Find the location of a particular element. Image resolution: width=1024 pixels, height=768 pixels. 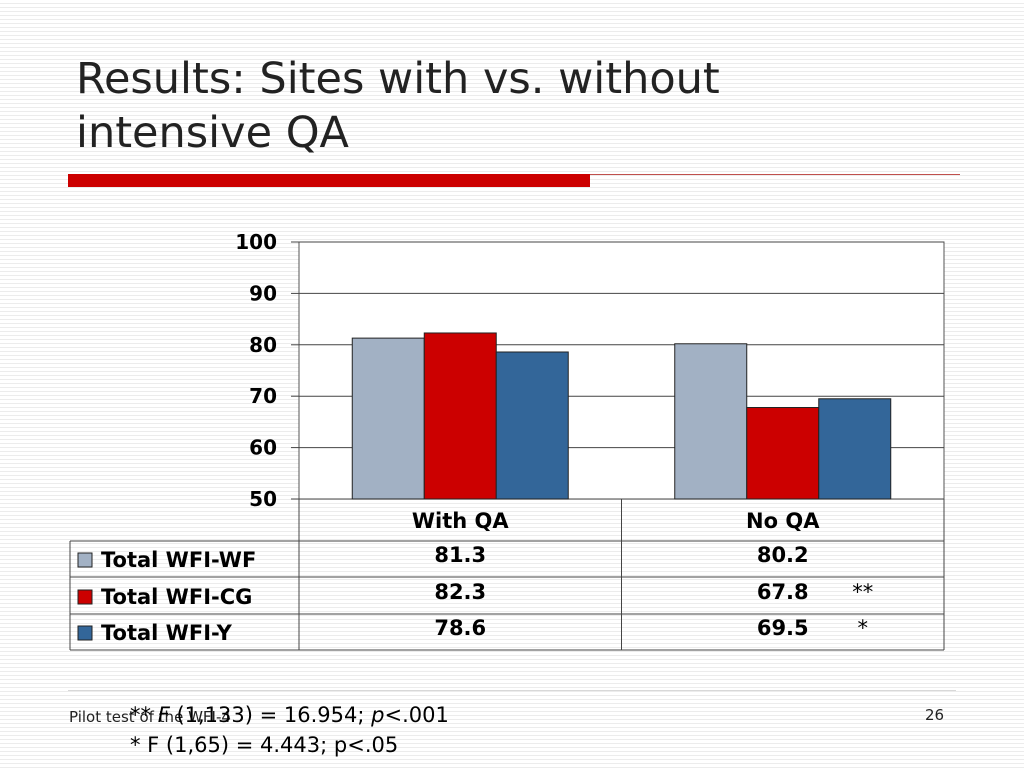

category-label: With QA is located at coordinates (461, 521).